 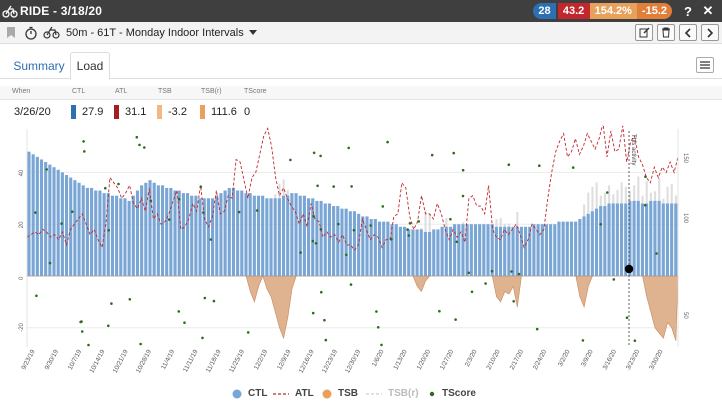 What do you see at coordinates (708, 10) in the screenshot?
I see `close-icon: ✕` at bounding box center [708, 10].